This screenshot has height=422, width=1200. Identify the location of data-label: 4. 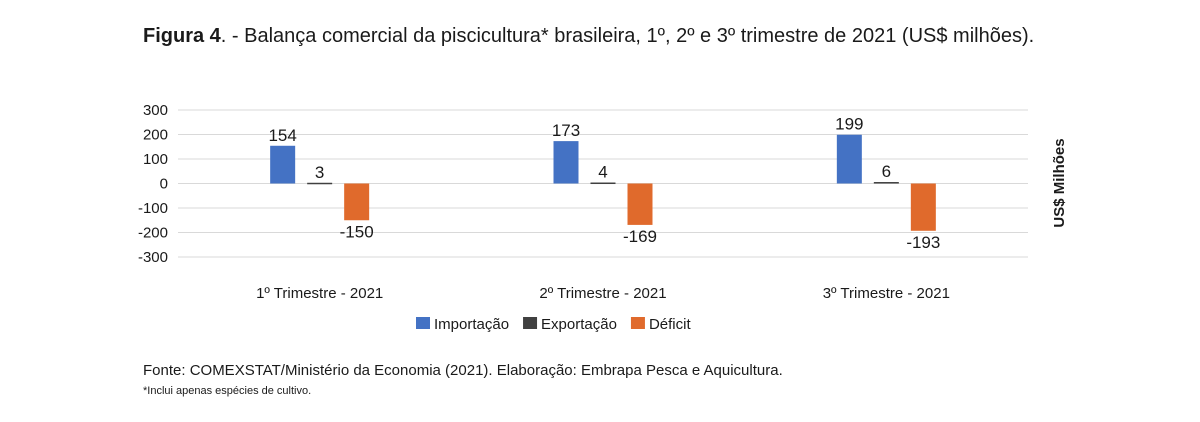
(602, 172).